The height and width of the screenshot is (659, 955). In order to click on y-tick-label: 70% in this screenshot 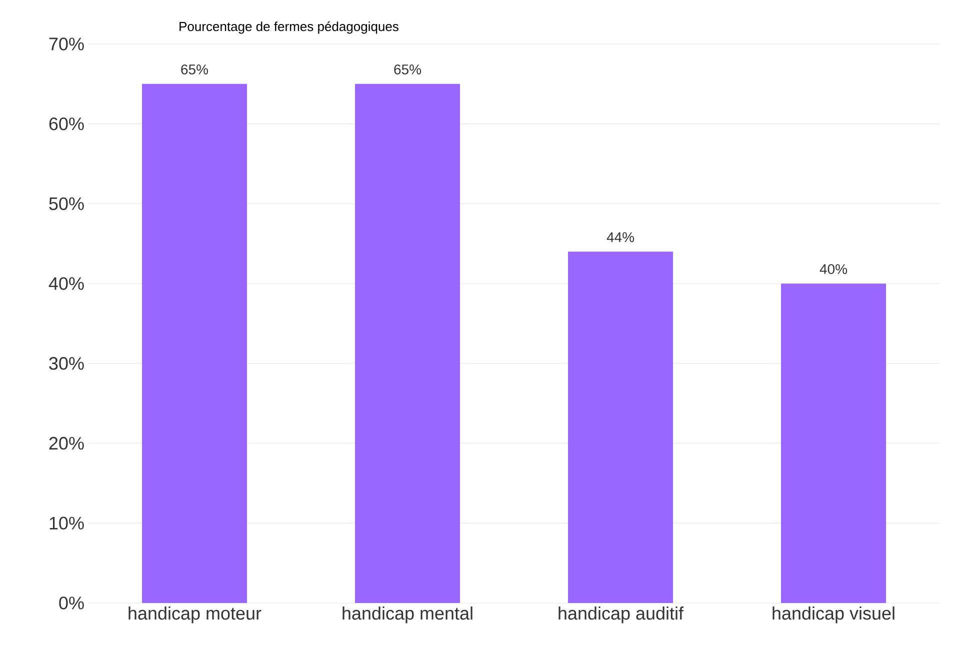, I will do `click(66, 44)`.